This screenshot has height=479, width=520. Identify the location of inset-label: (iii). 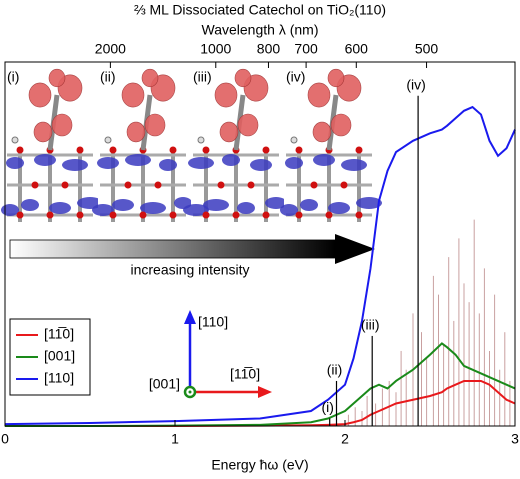
(202, 77).